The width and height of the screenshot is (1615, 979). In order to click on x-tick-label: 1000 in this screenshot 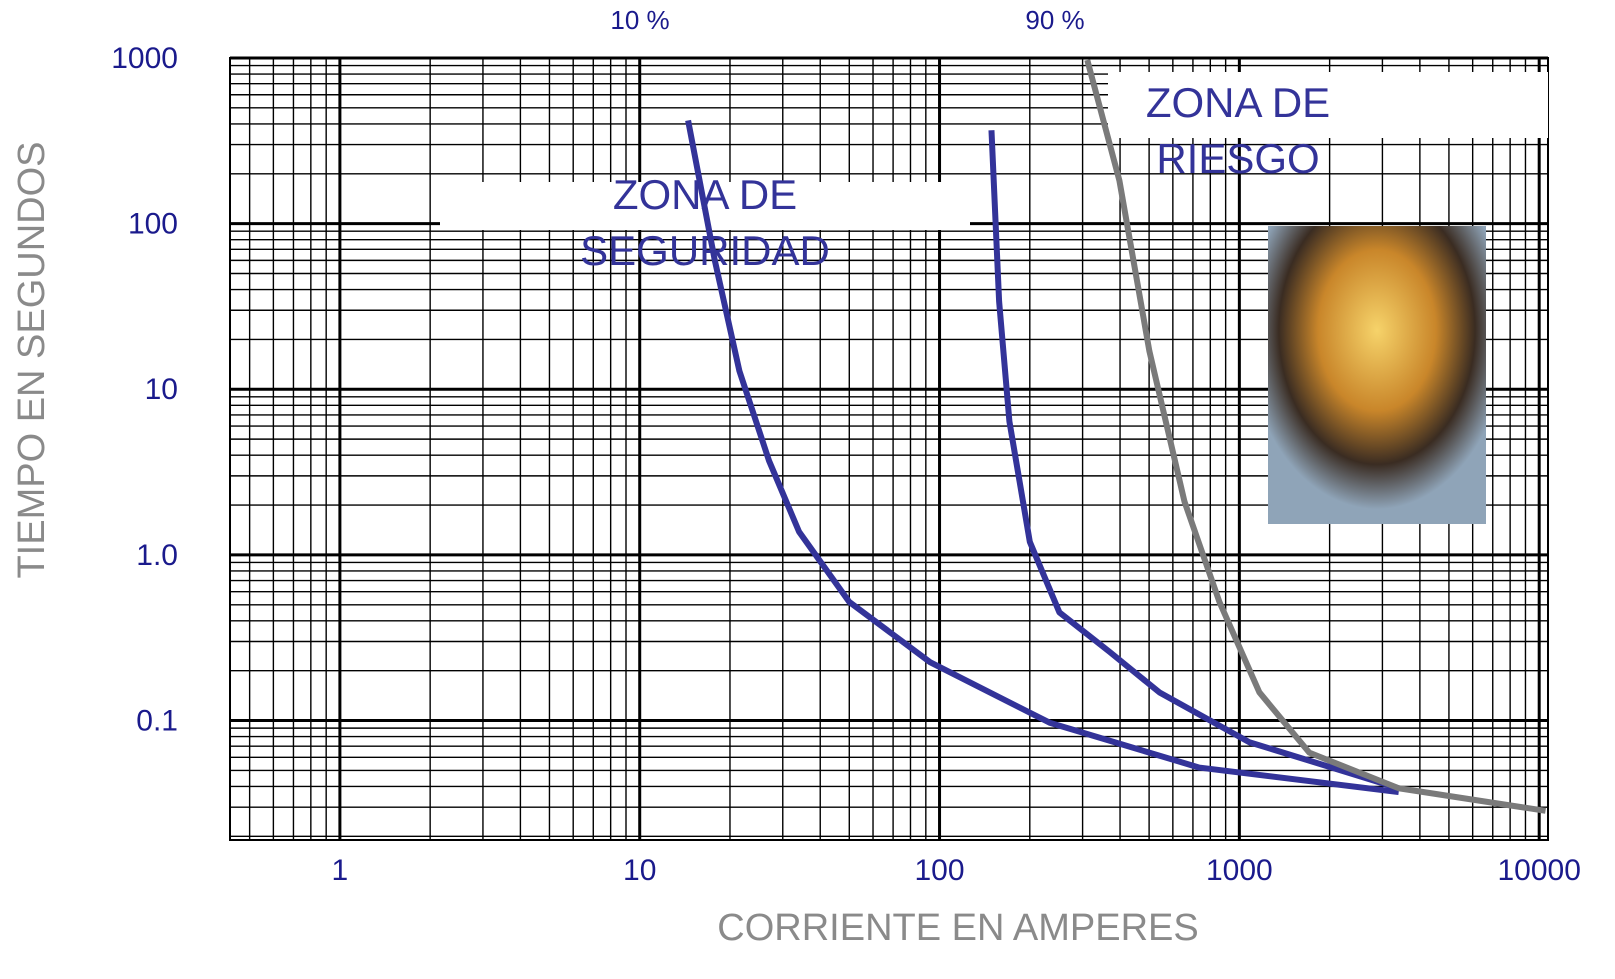, I will do `click(1239, 870)`.